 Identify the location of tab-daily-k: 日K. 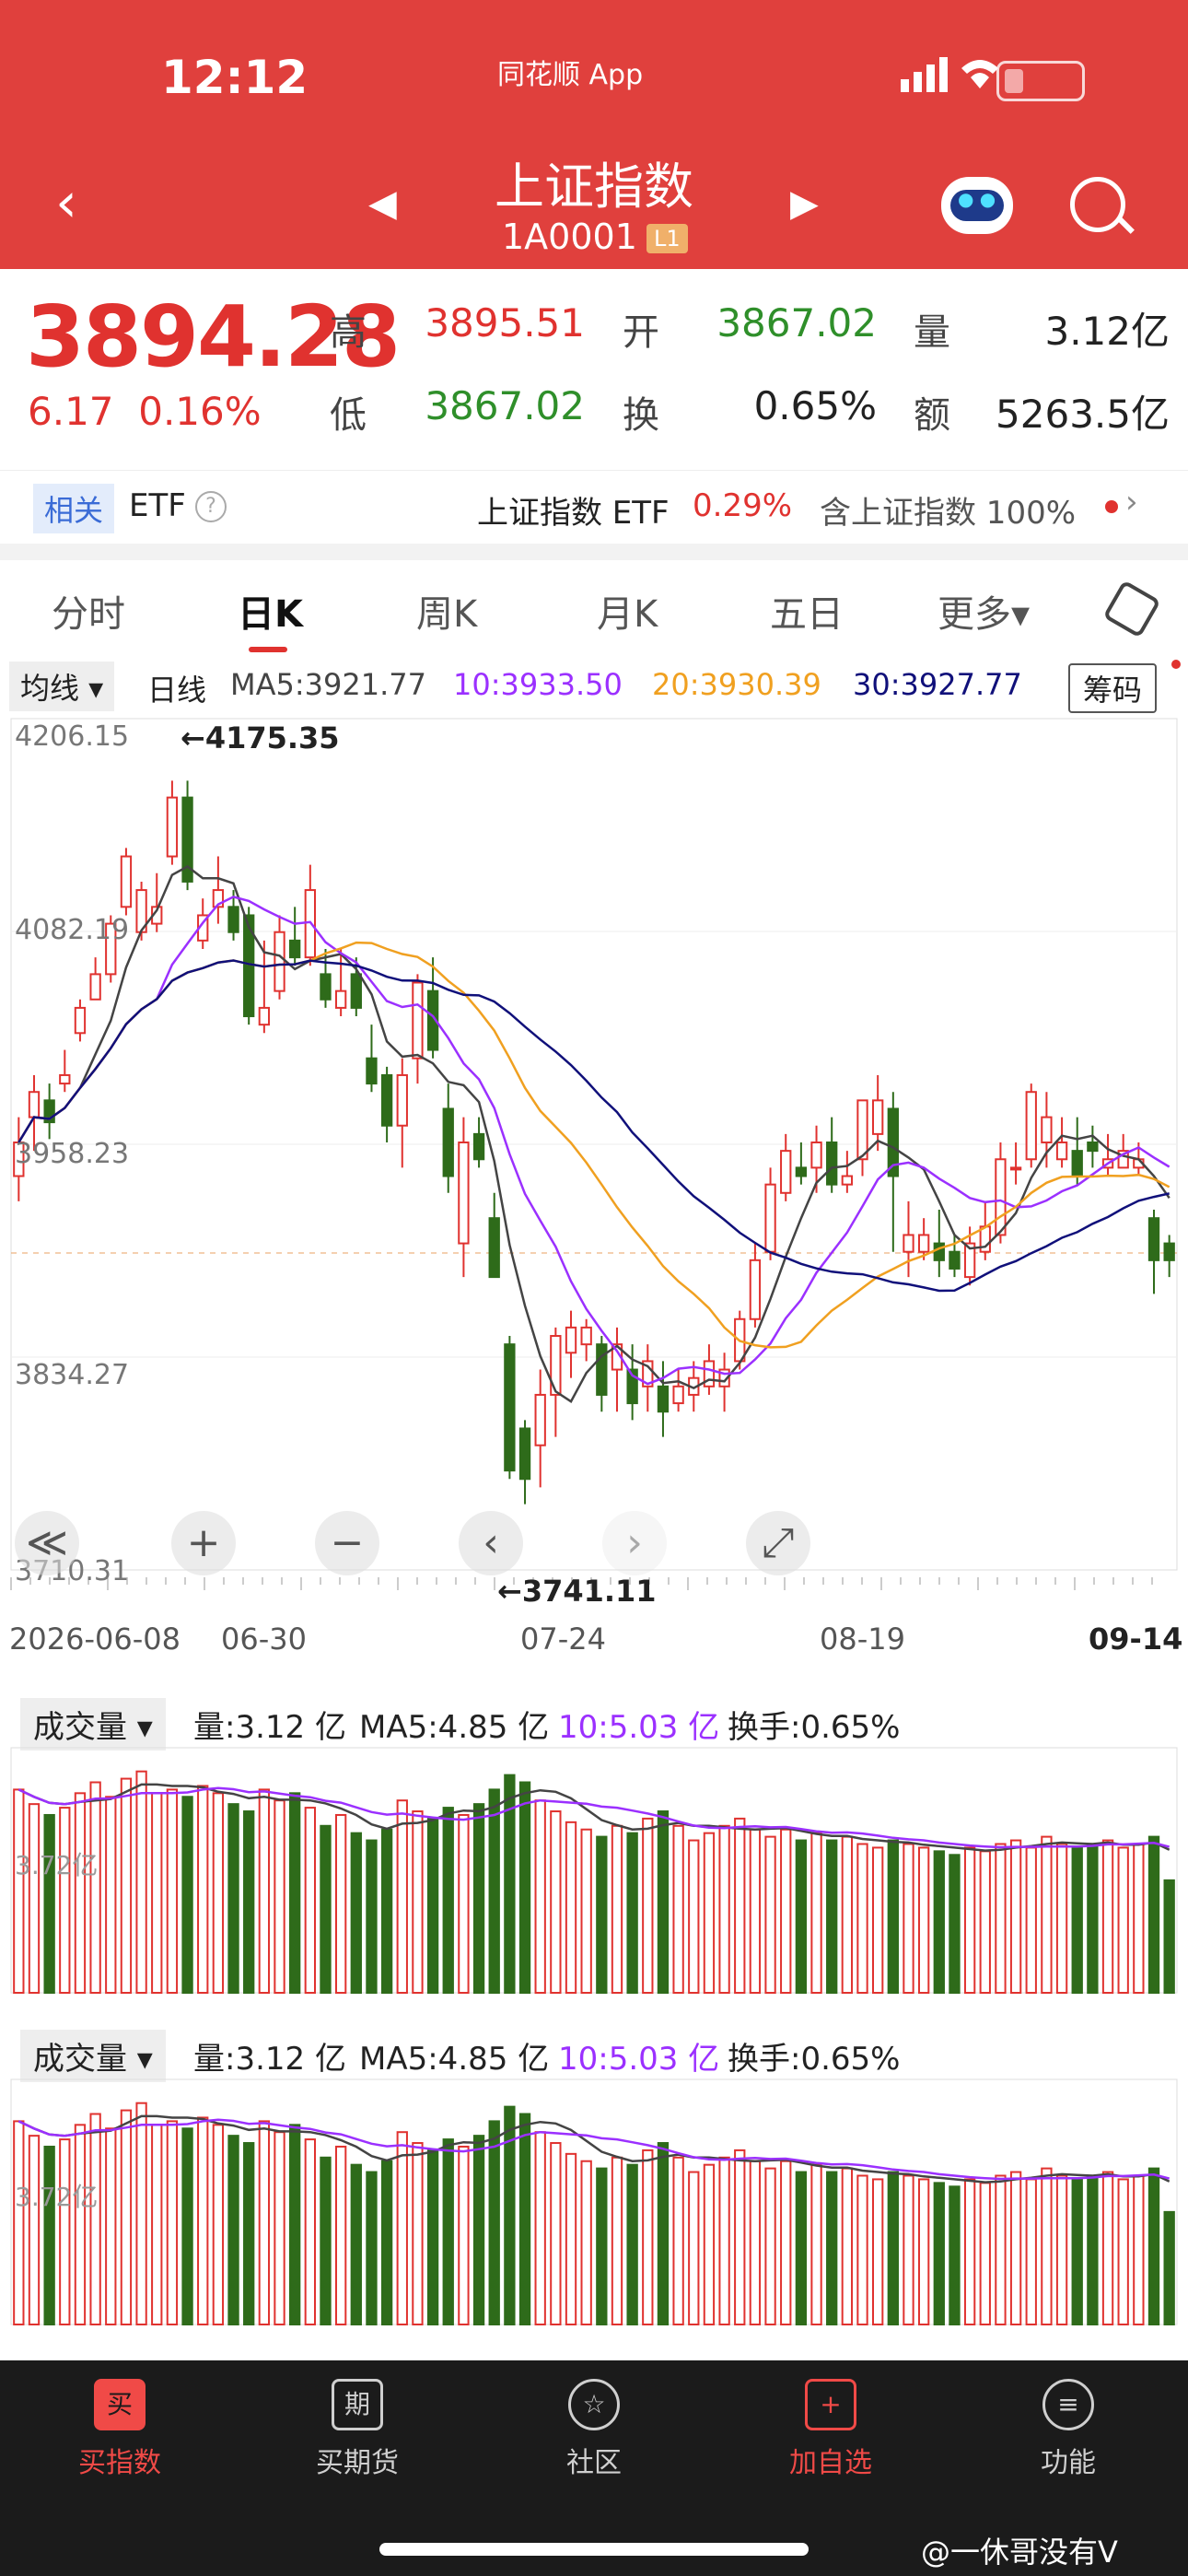
(270, 614).